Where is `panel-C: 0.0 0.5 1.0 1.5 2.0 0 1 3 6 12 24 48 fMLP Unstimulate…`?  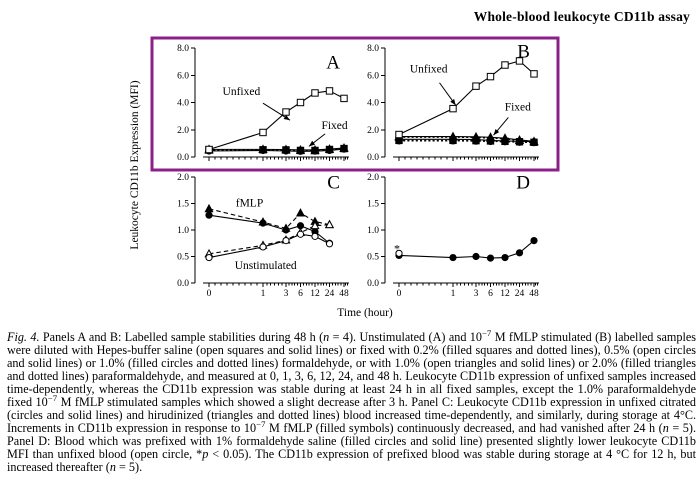
panel-C: 0.0 0.5 1.0 1.5 2.0 0 1 3 6 12 24 48 fMLP Unstimulate… is located at coordinates (263, 236).